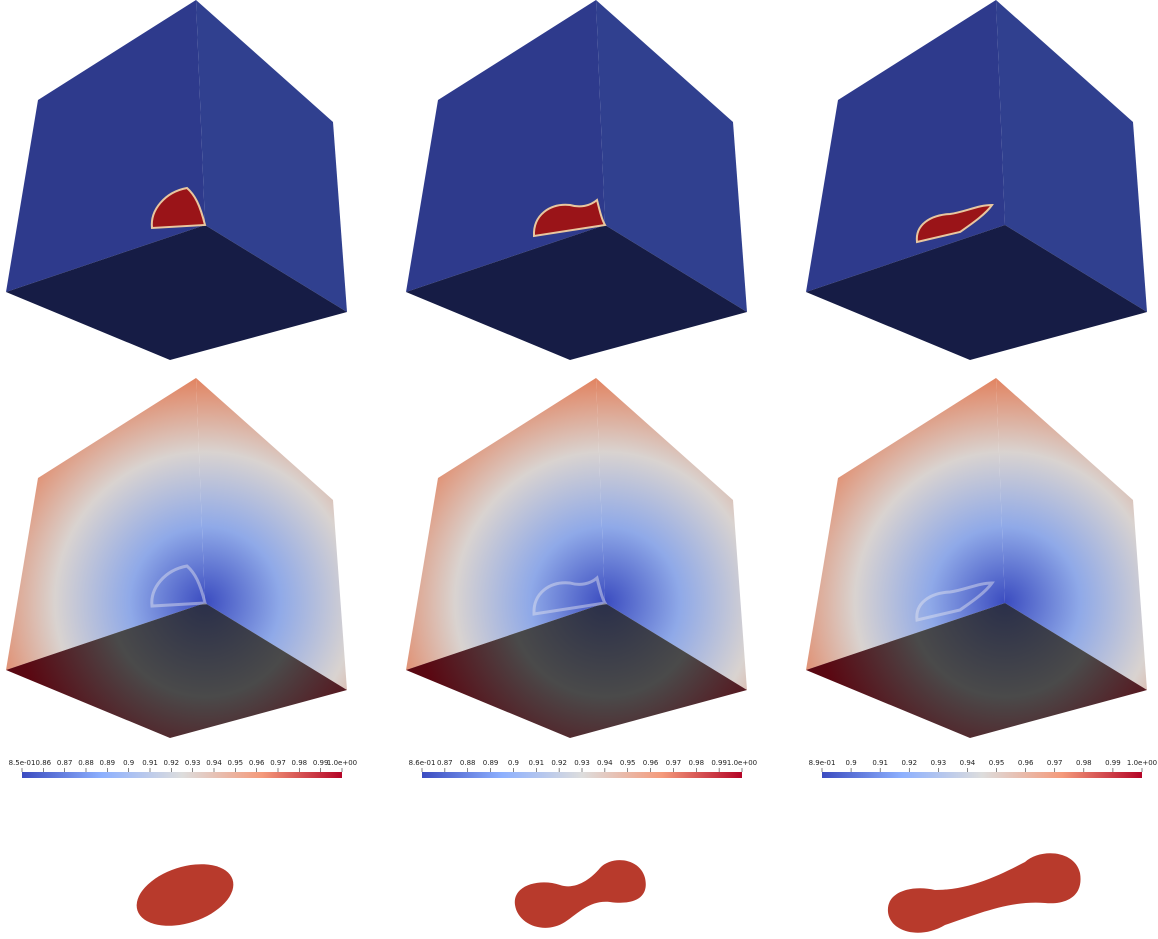 Image resolution: width=1158 pixels, height=939 pixels. What do you see at coordinates (422, 763) in the screenshot?
I see `colorbar-label: 8.6e-01` at bounding box center [422, 763].